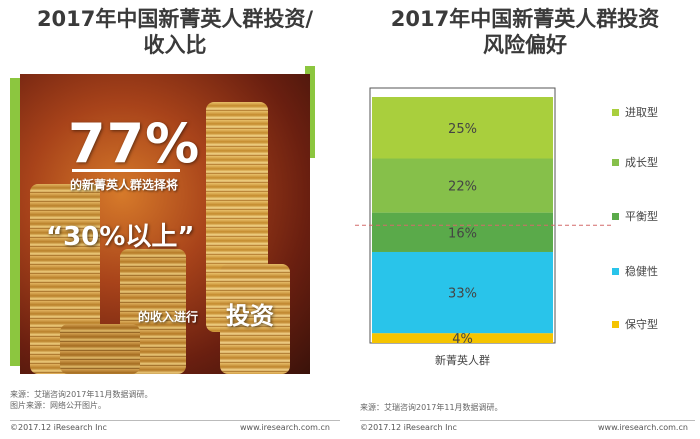  Describe the element at coordinates (175, 32) in the screenshot. I see `left-title: 2017年中国新菁英人群投资/ 收入比` at that location.